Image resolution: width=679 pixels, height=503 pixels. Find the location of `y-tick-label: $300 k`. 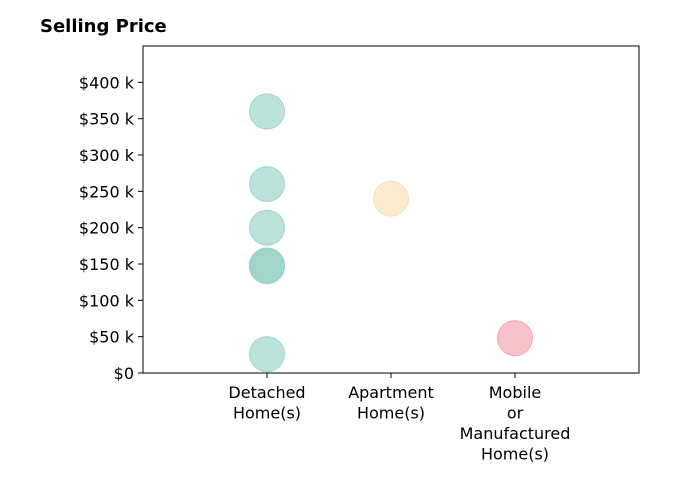

y-tick-label: $300 k is located at coordinates (107, 155).